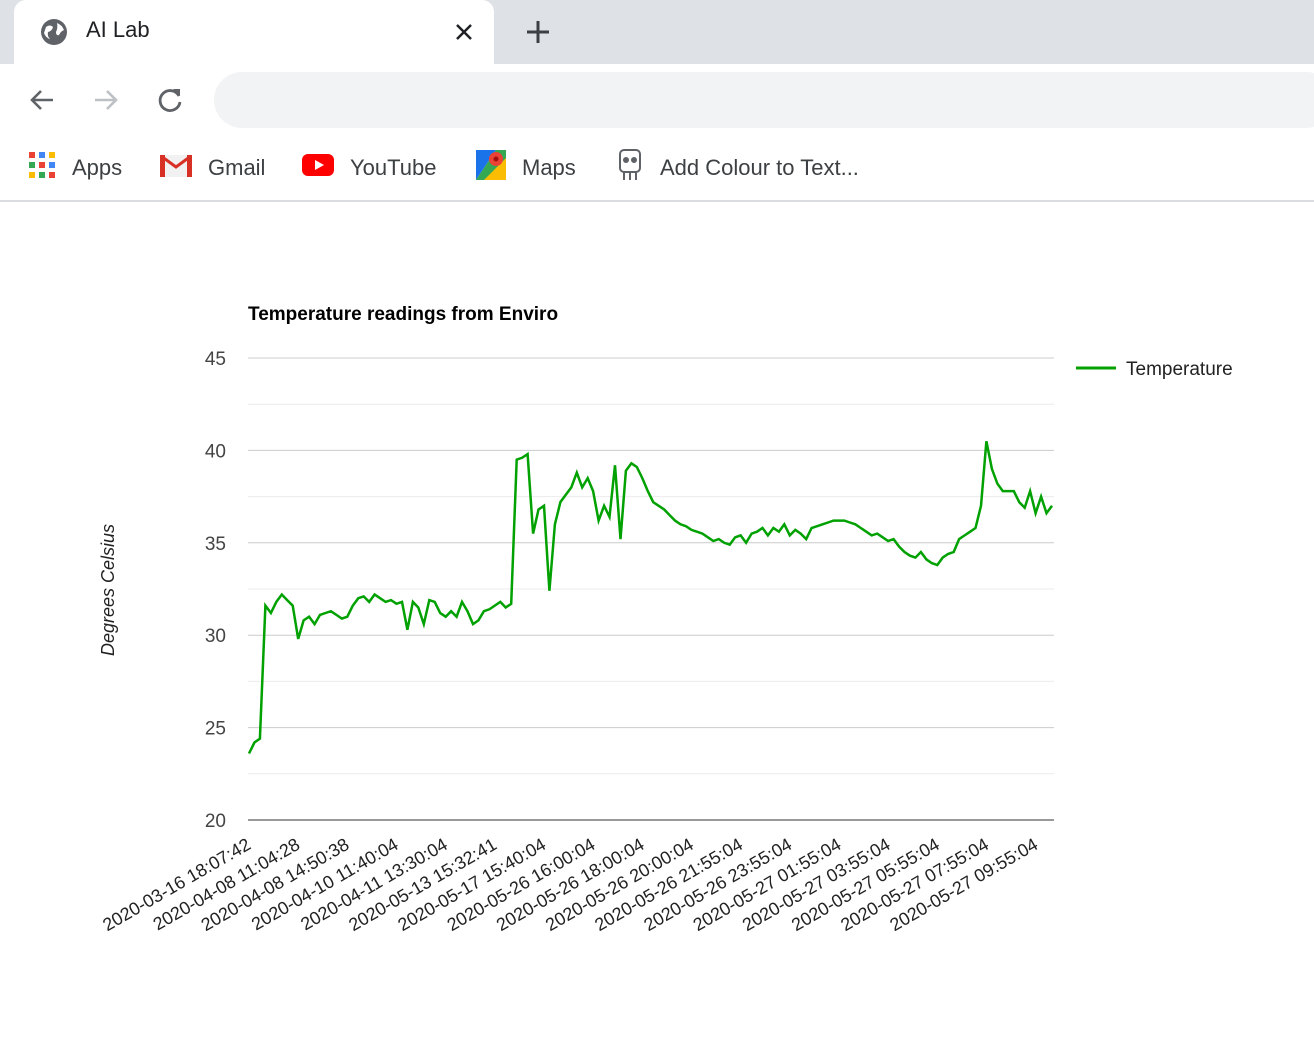 This screenshot has width=1314, height=1037. I want to click on y-tick-label: 45, so click(215, 359).